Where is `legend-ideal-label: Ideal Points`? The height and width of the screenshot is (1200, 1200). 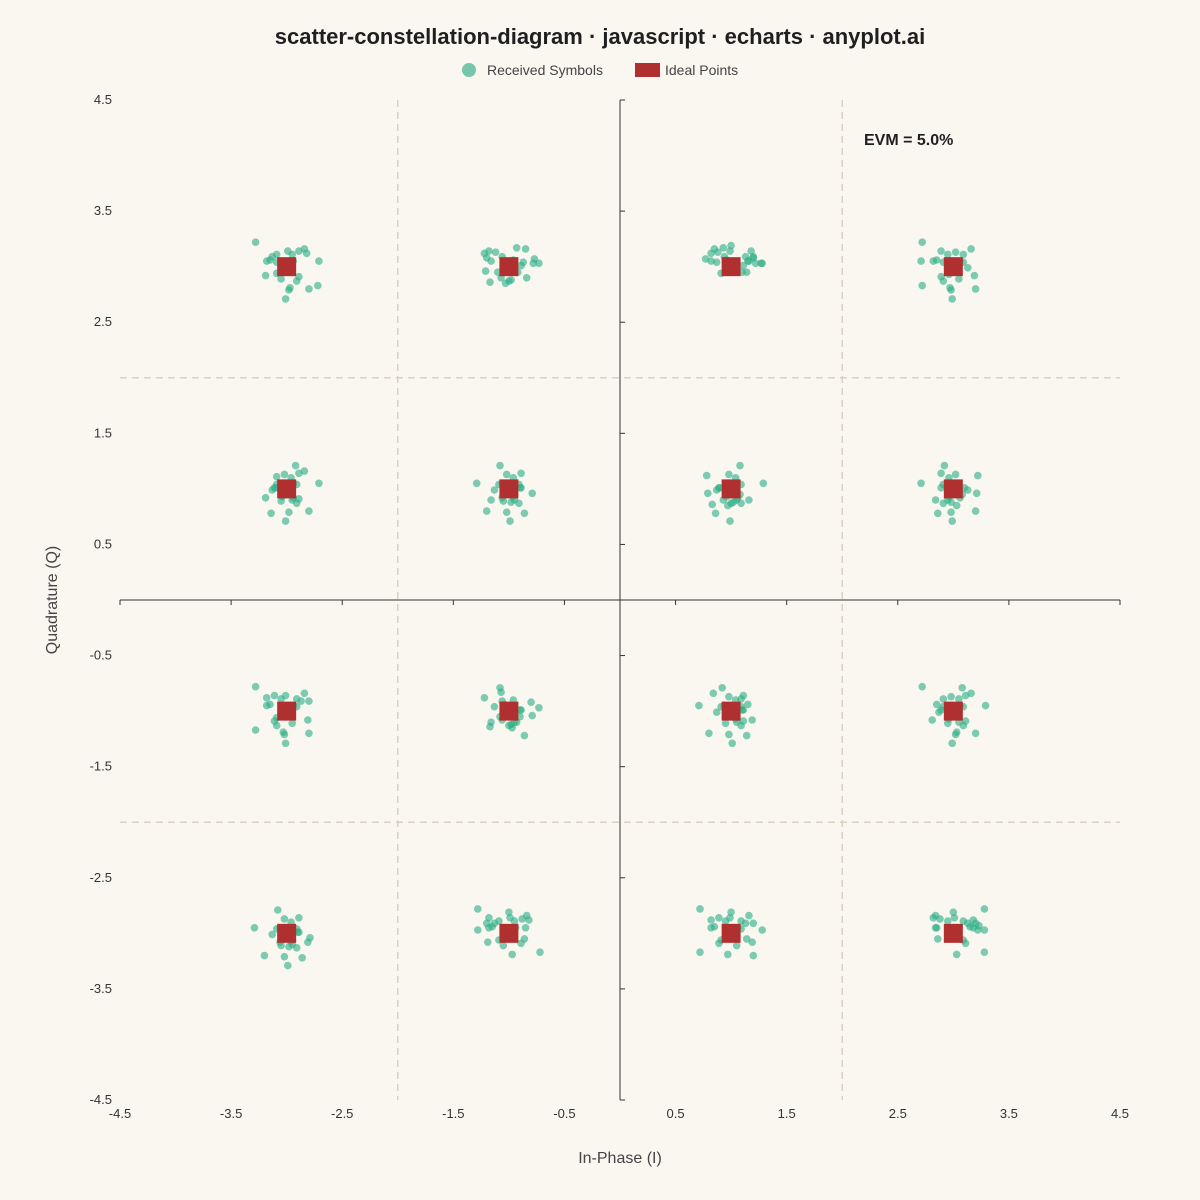 legend-ideal-label: Ideal Points is located at coordinates (701, 70).